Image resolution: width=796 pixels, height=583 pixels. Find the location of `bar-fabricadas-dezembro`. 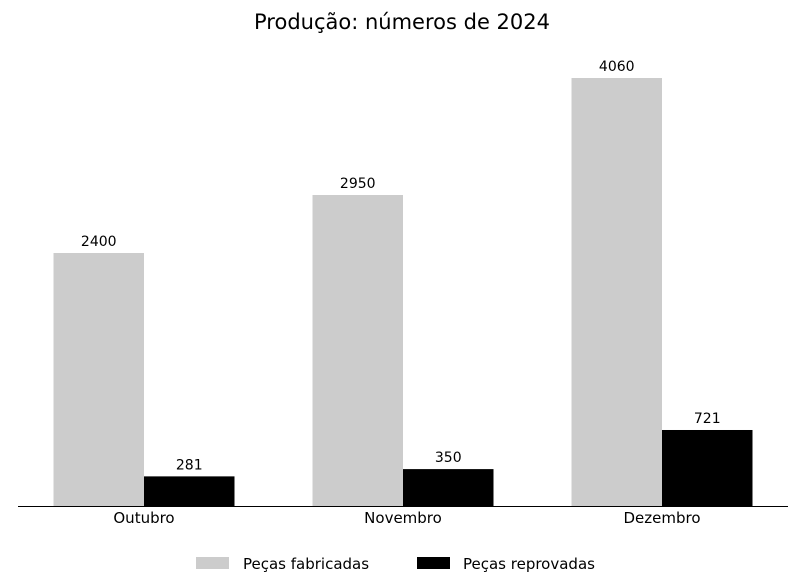

bar-fabricadas-dezembro is located at coordinates (616, 292).